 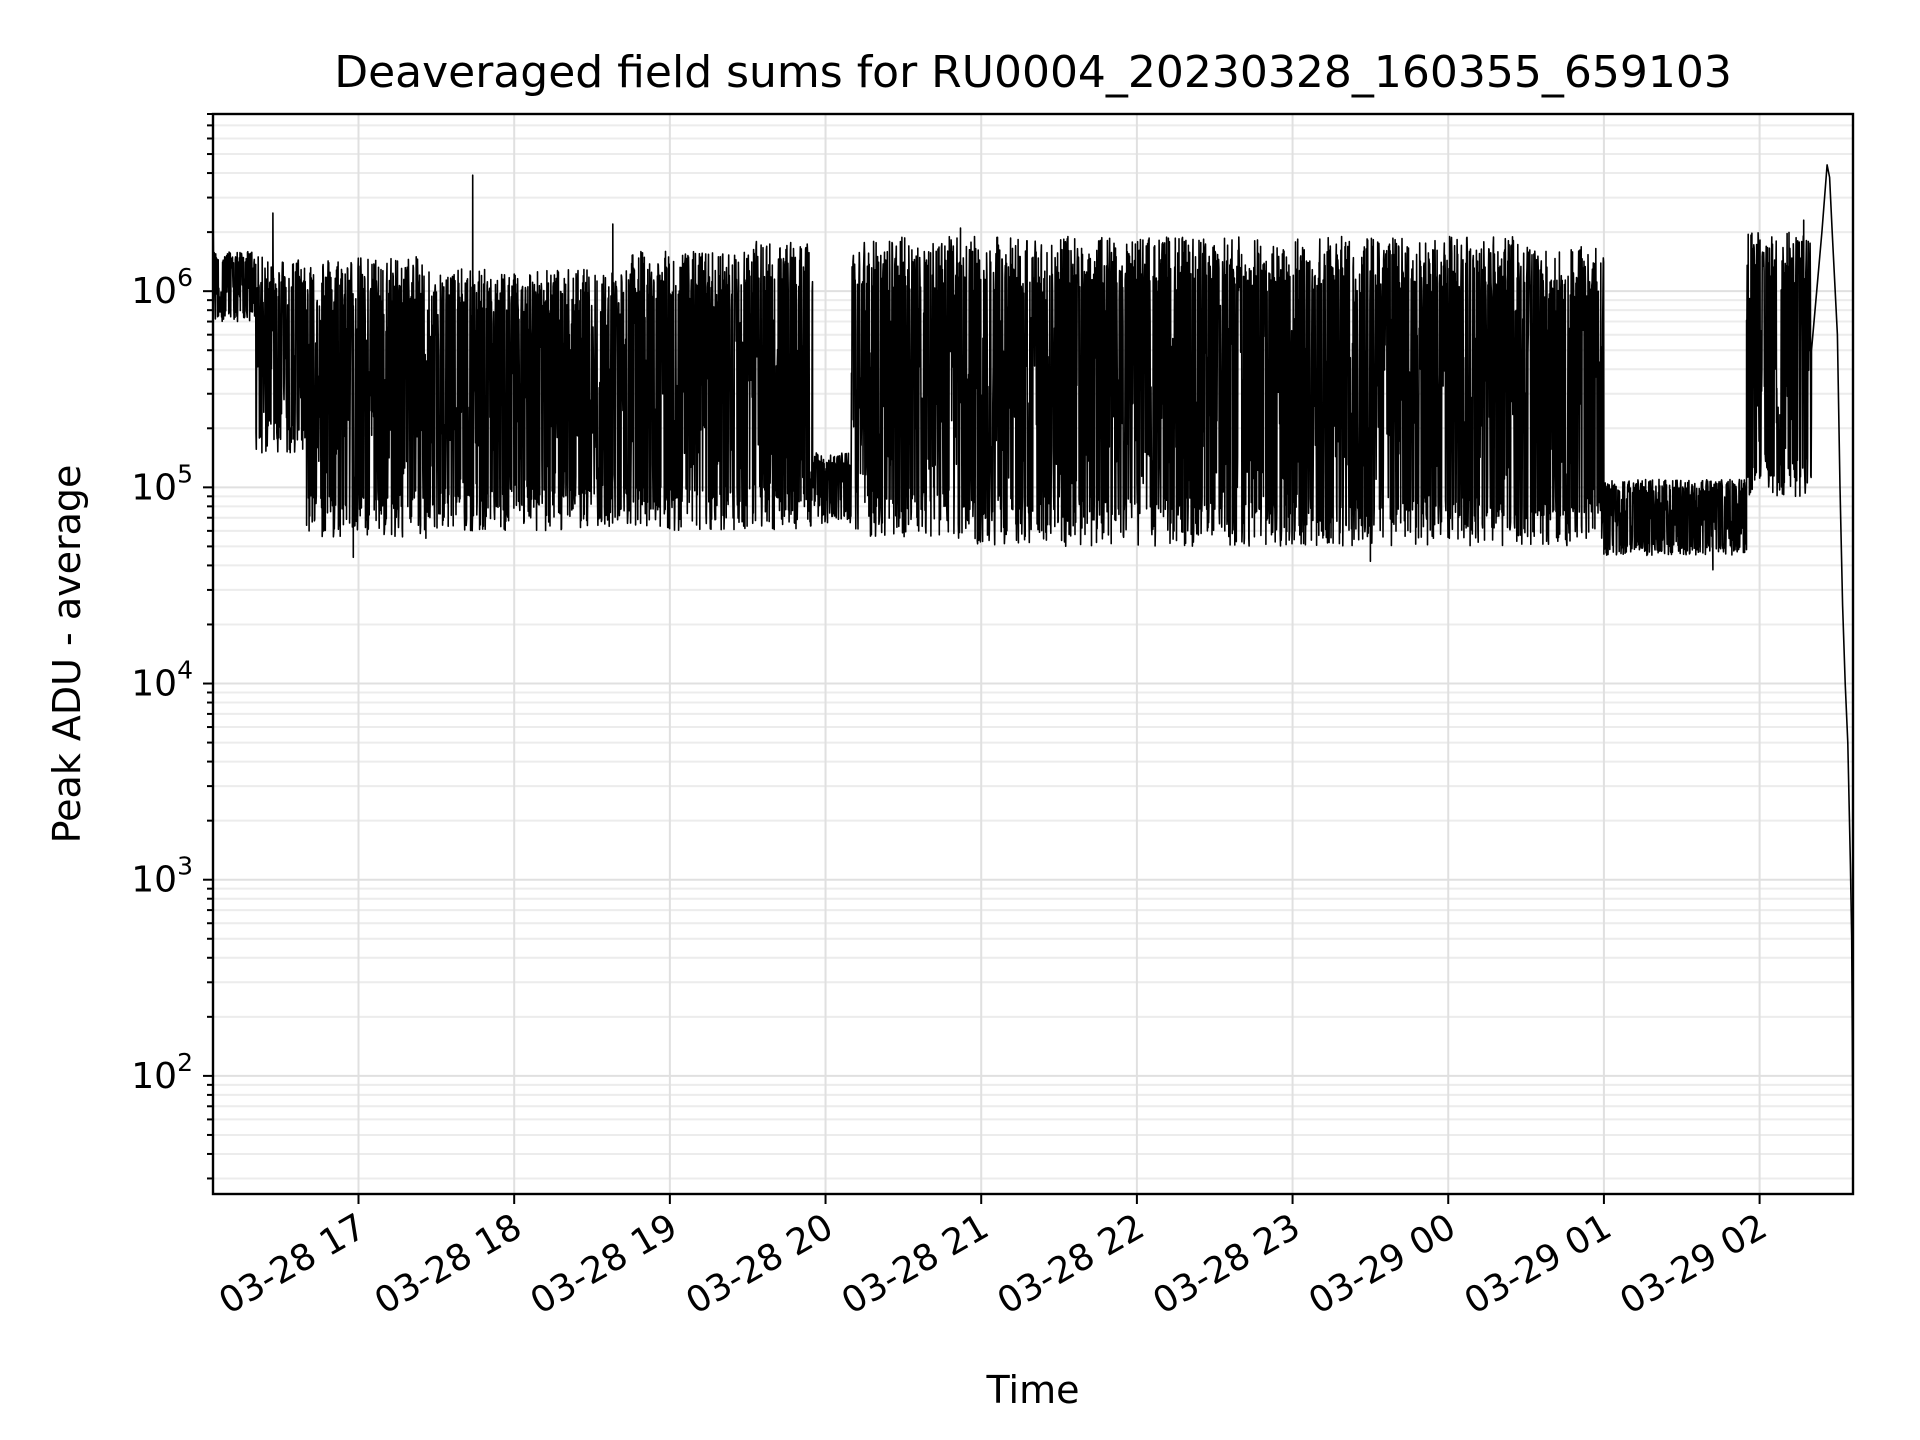 What do you see at coordinates (162, 287) in the screenshot?
I see `y-tick-label: 10⁶` at bounding box center [162, 287].